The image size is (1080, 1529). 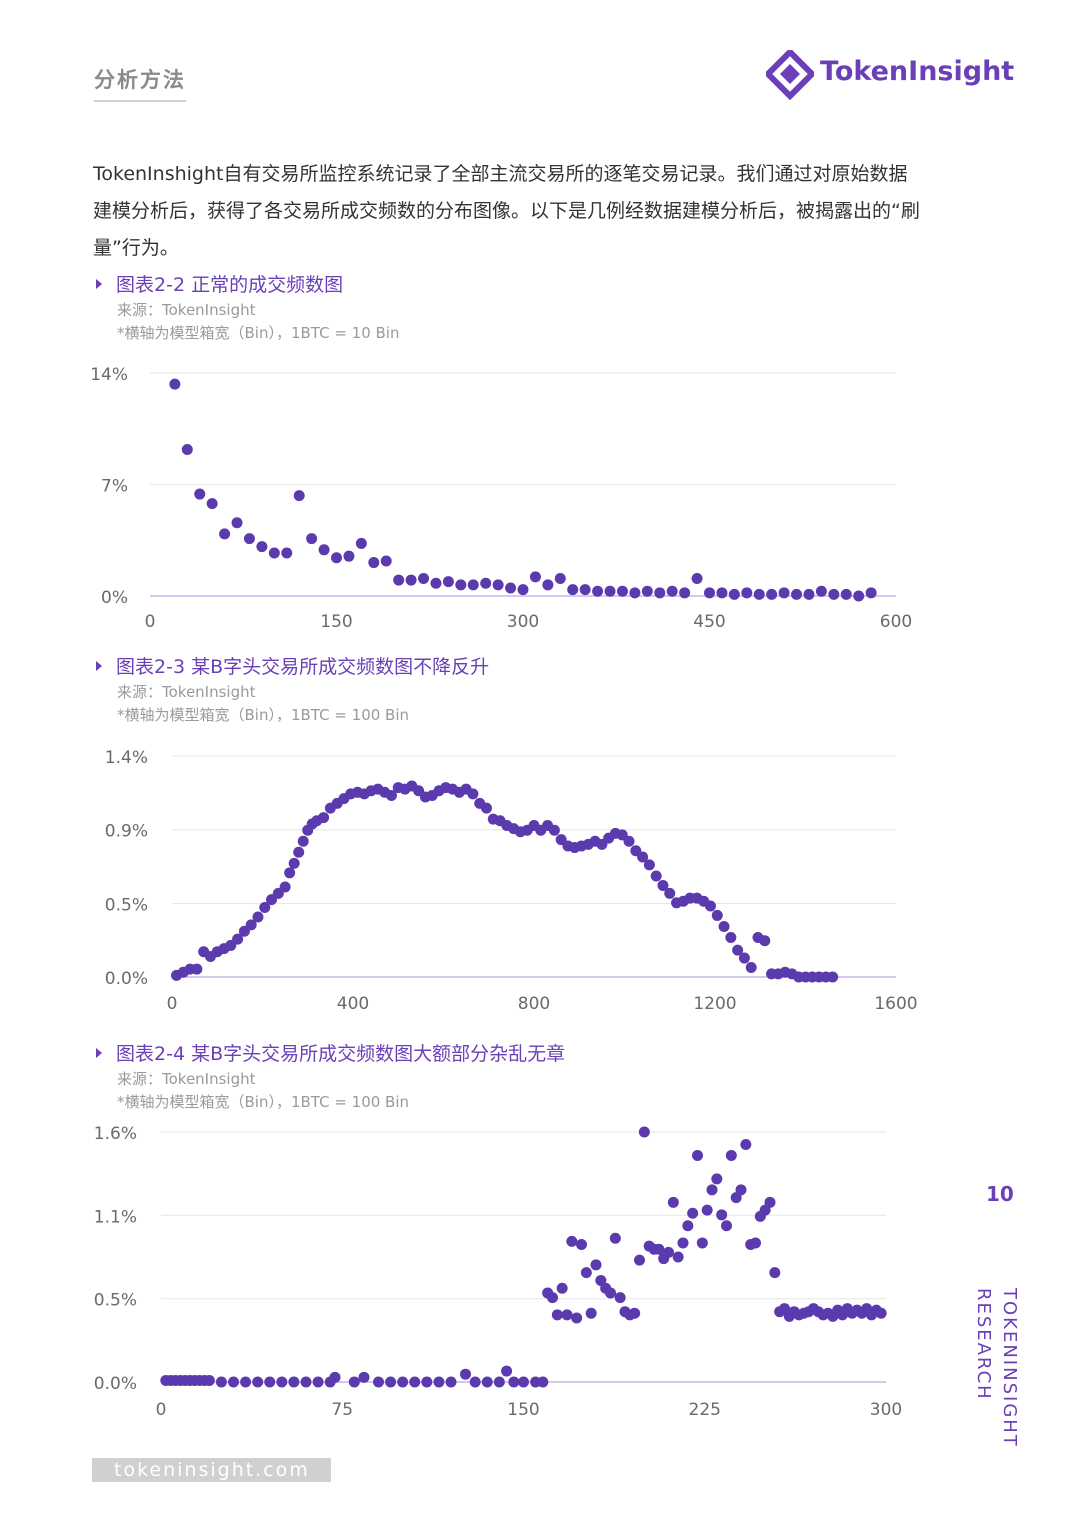 I want to click on y-tick-label: 0.0%, so click(x=115, y=1384).